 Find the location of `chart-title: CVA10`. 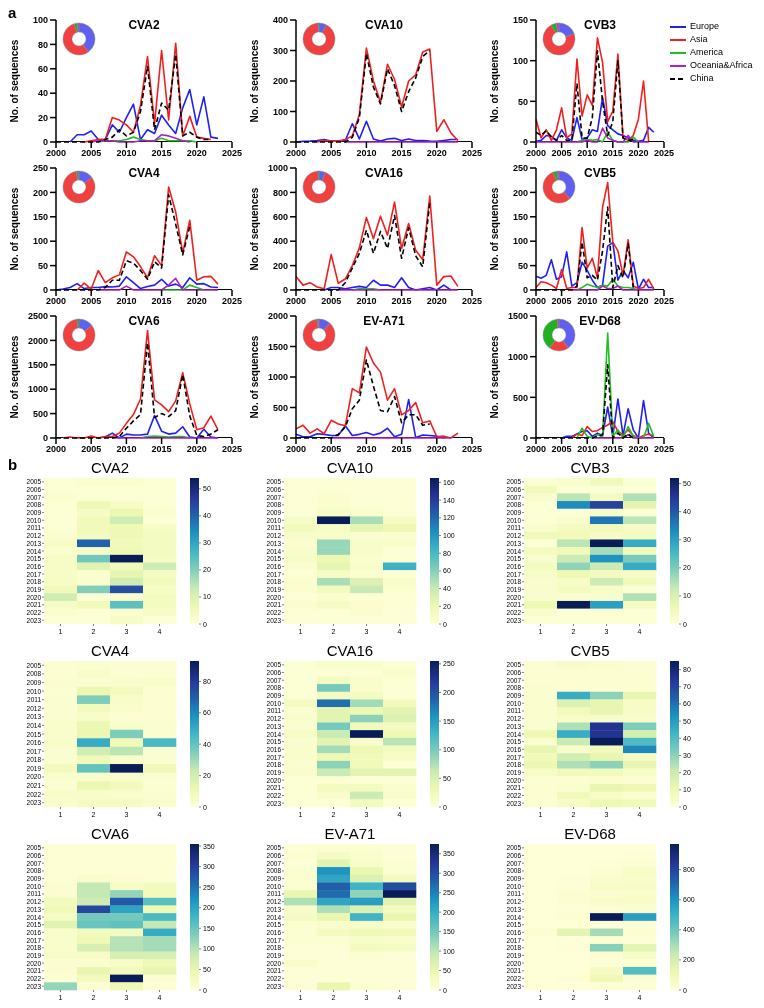

chart-title: CVA10 is located at coordinates (384, 25).